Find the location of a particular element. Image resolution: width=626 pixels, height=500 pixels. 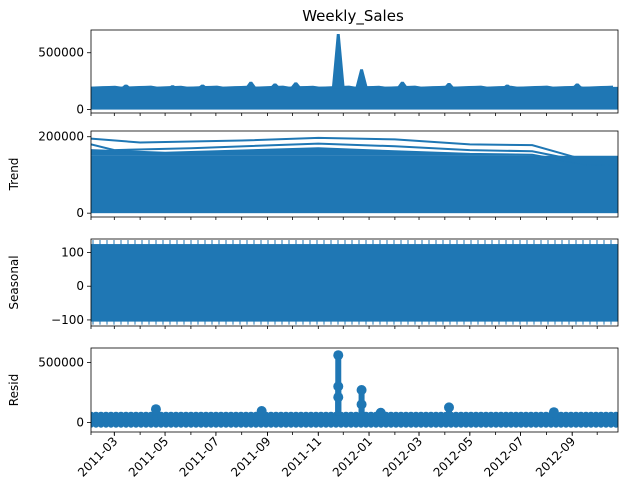

observed-plot-area is located at coordinates (354, 72).